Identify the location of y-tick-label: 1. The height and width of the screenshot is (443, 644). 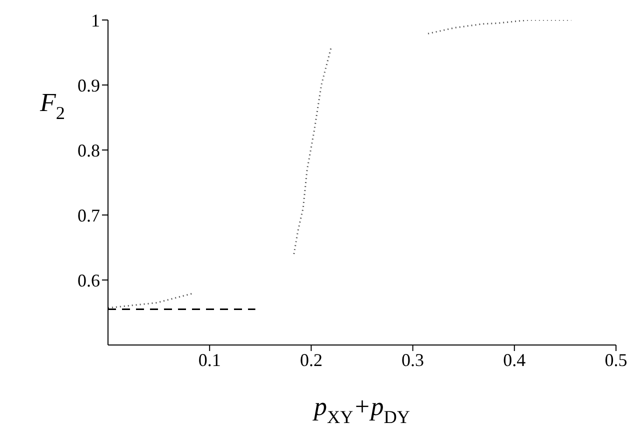
(95, 20).